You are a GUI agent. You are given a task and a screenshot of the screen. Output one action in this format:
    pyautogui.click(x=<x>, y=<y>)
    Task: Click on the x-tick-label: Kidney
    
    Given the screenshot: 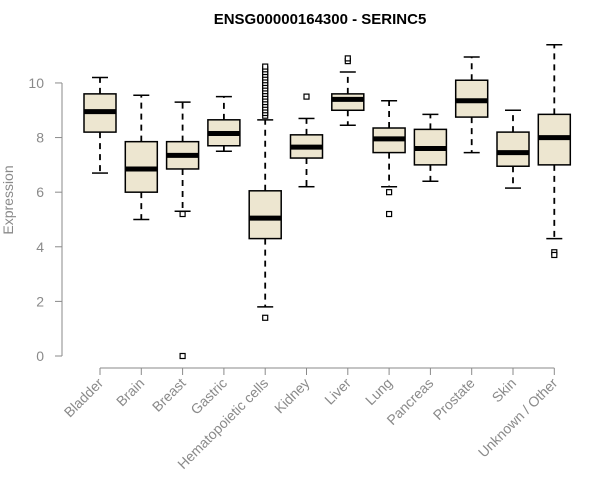 What is the action you would take?
    pyautogui.click(x=292, y=396)
    